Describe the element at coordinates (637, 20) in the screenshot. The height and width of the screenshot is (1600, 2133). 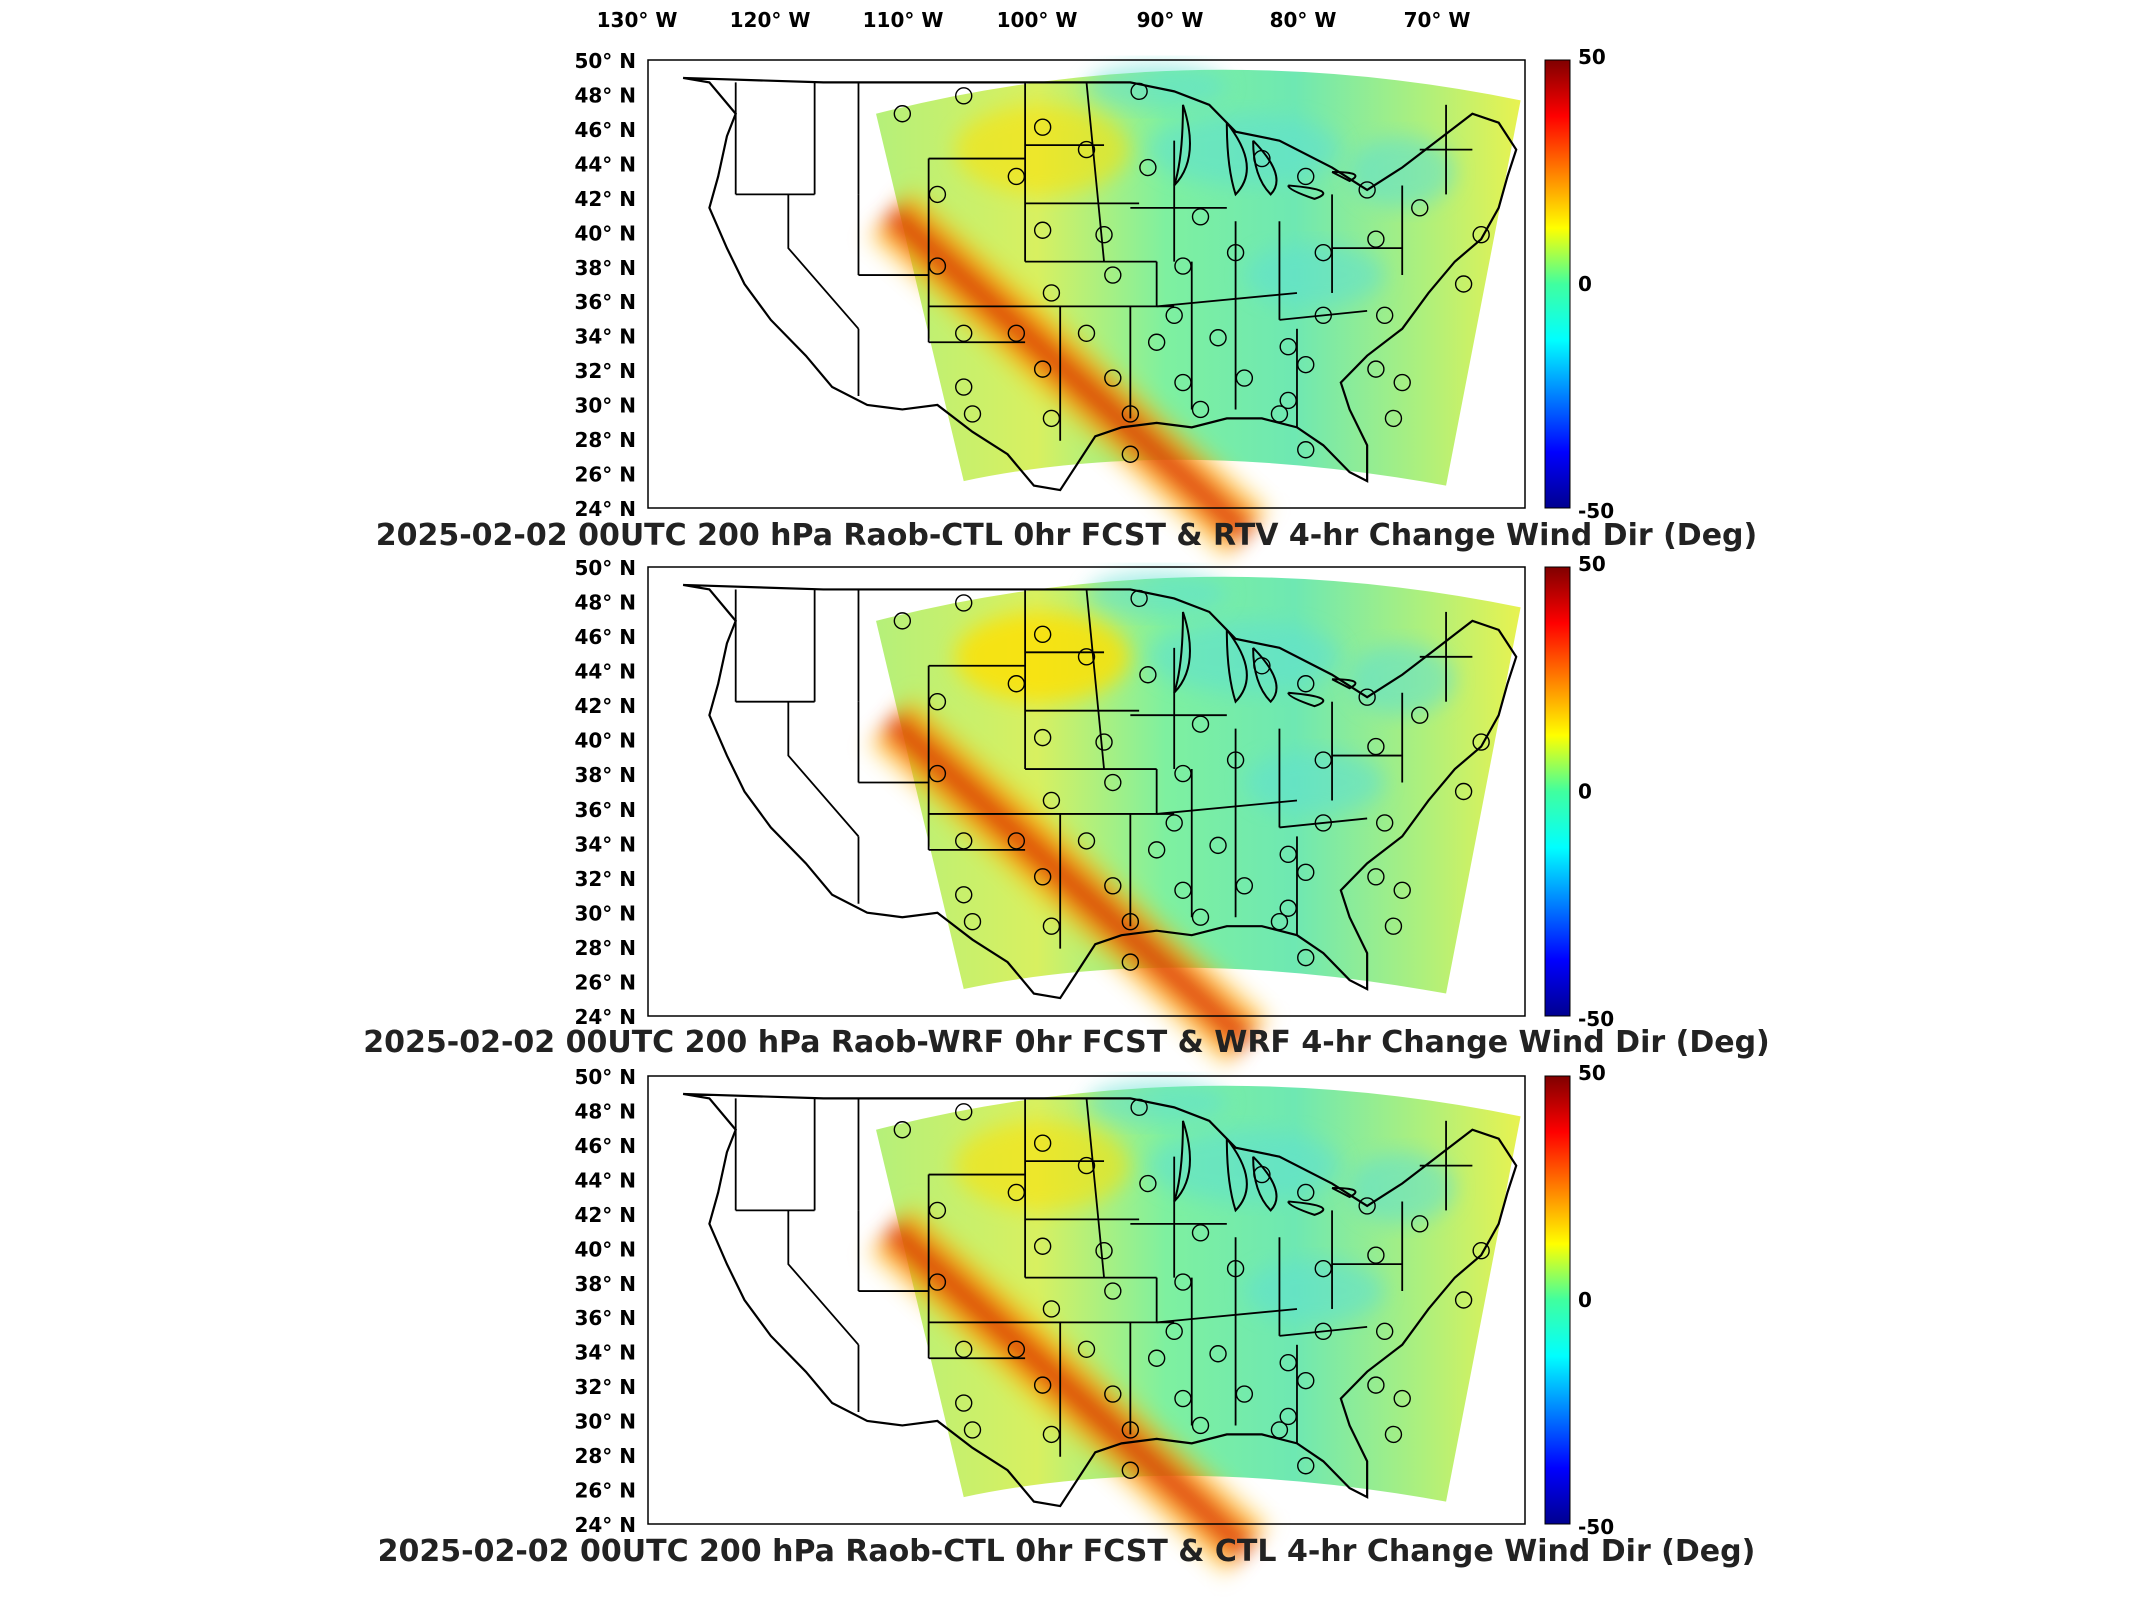
I see `lon-tick-label: 130° W` at that location.